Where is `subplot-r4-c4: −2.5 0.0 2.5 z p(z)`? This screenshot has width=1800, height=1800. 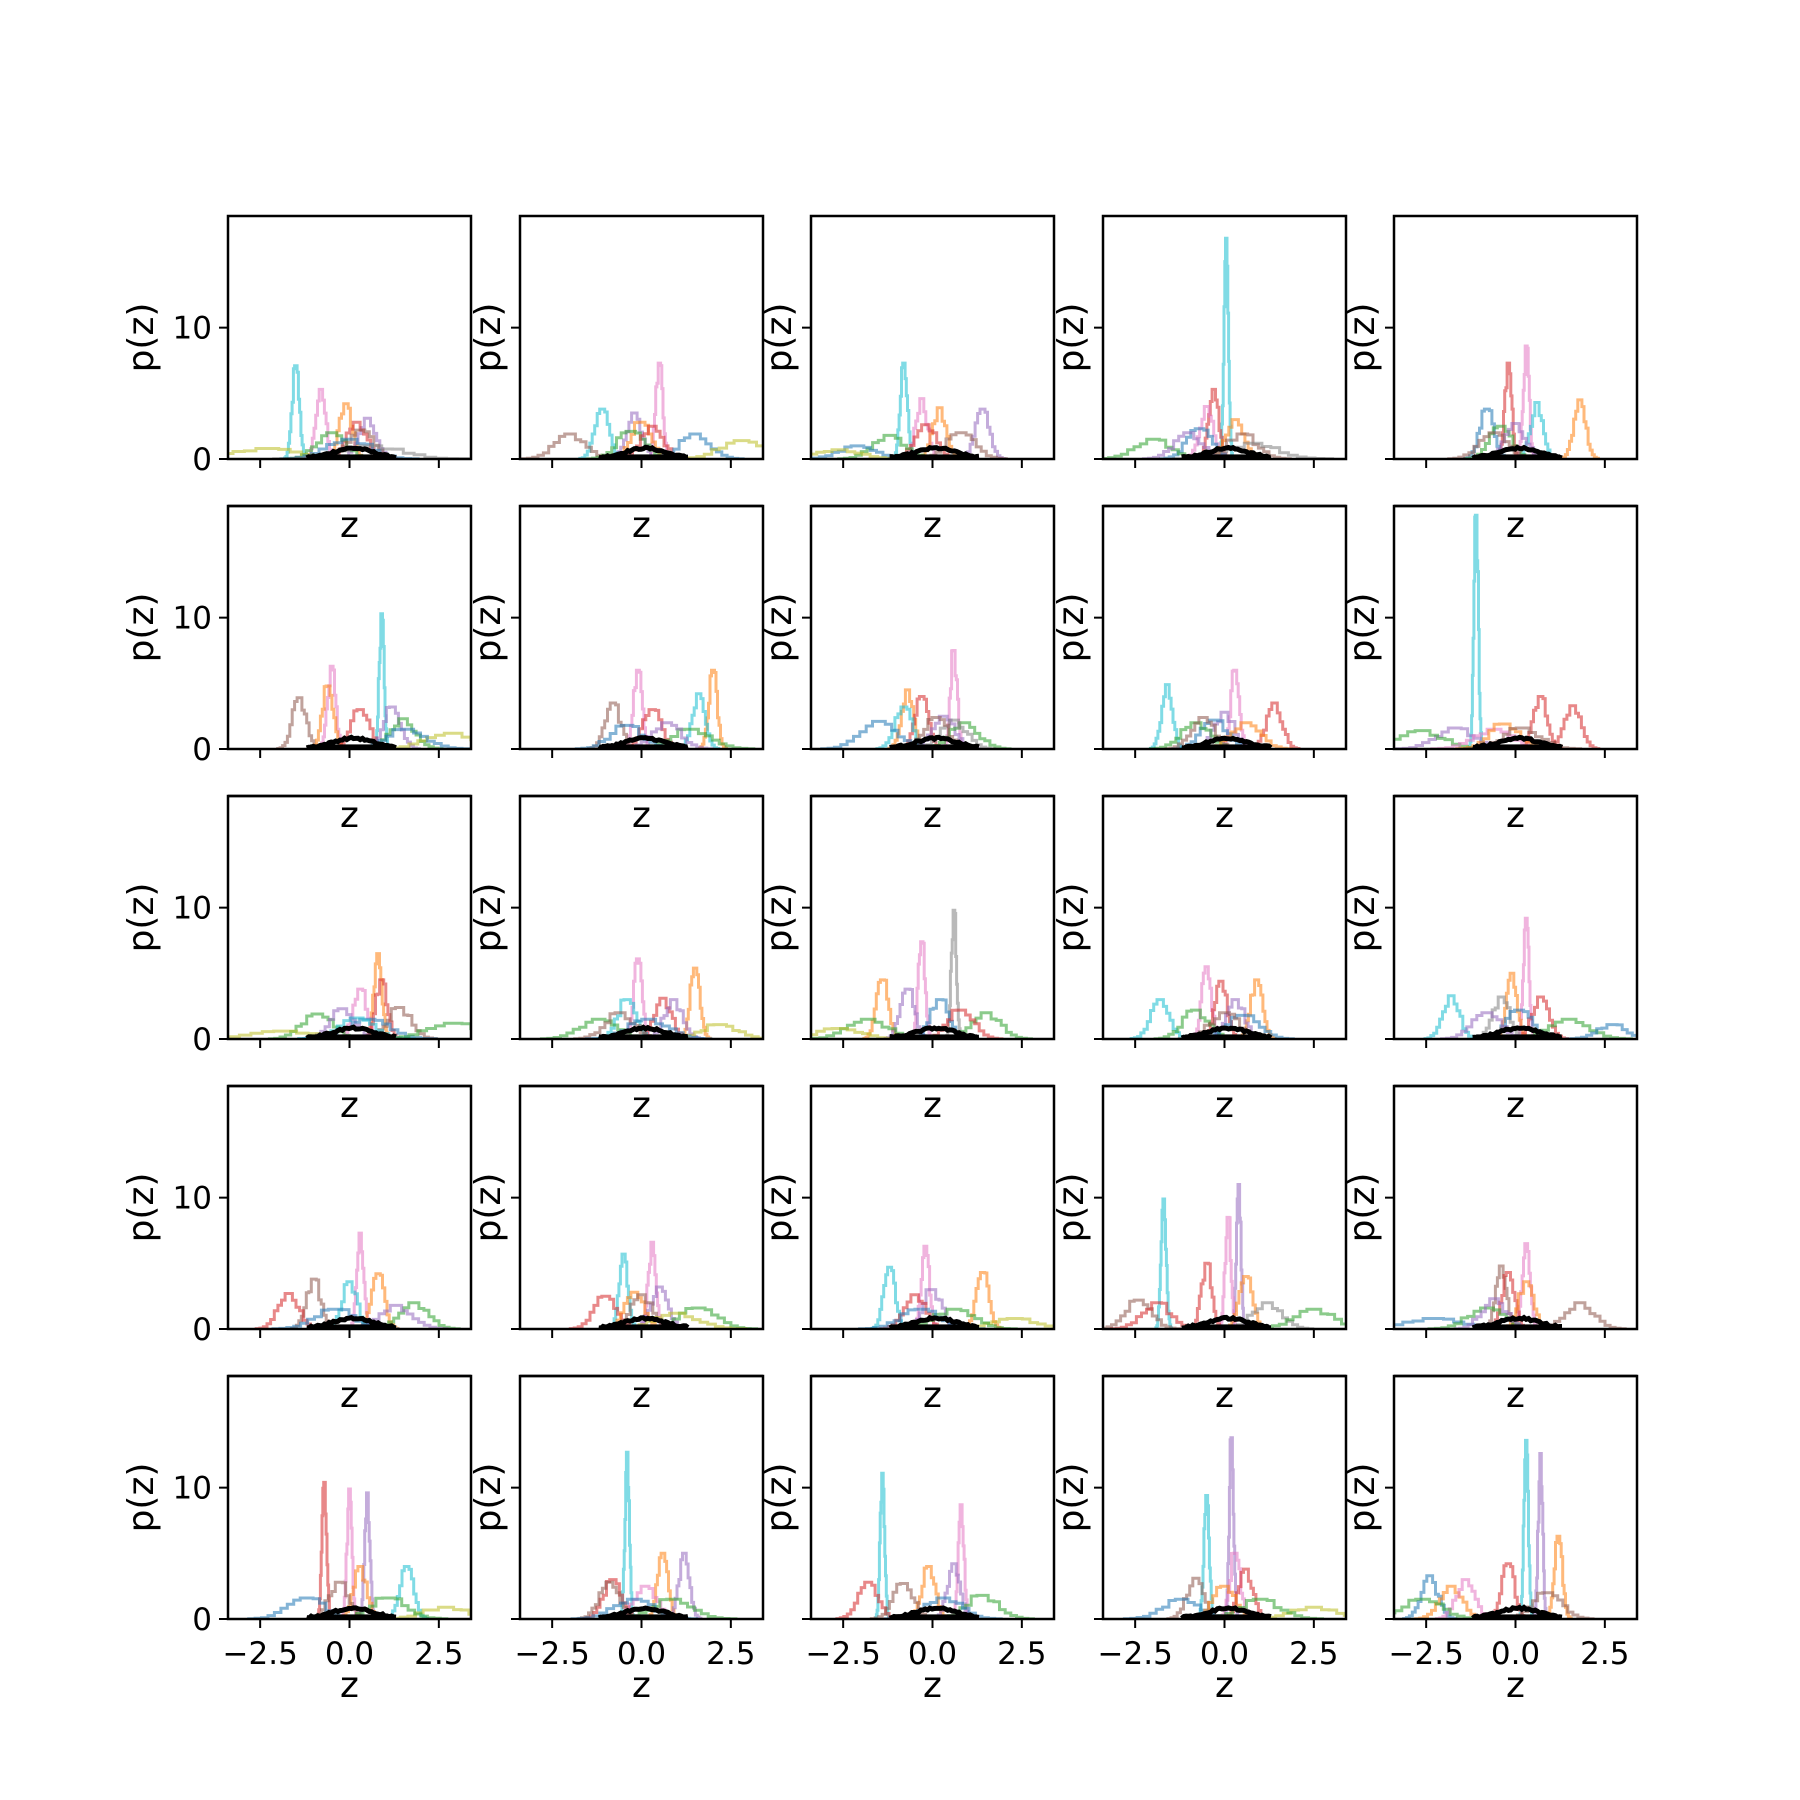 subplot-r4-c4: −2.5 0.0 2.5 z p(z) is located at coordinates (1490, 1540).